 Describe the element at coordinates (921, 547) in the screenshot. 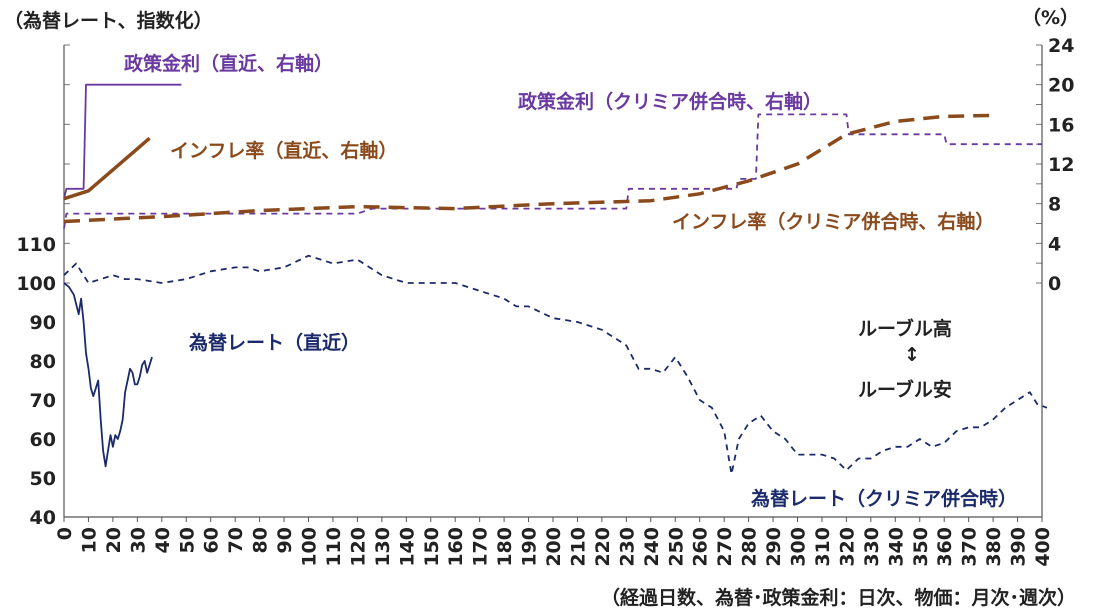

I see `x-tick-label: 350` at that location.